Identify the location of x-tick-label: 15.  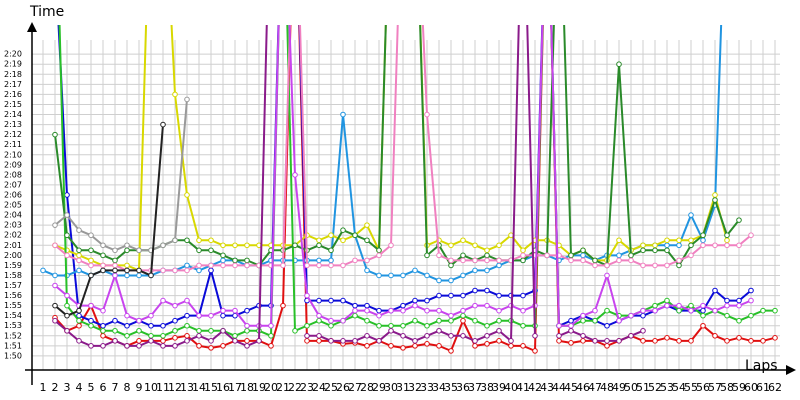
(211, 387).